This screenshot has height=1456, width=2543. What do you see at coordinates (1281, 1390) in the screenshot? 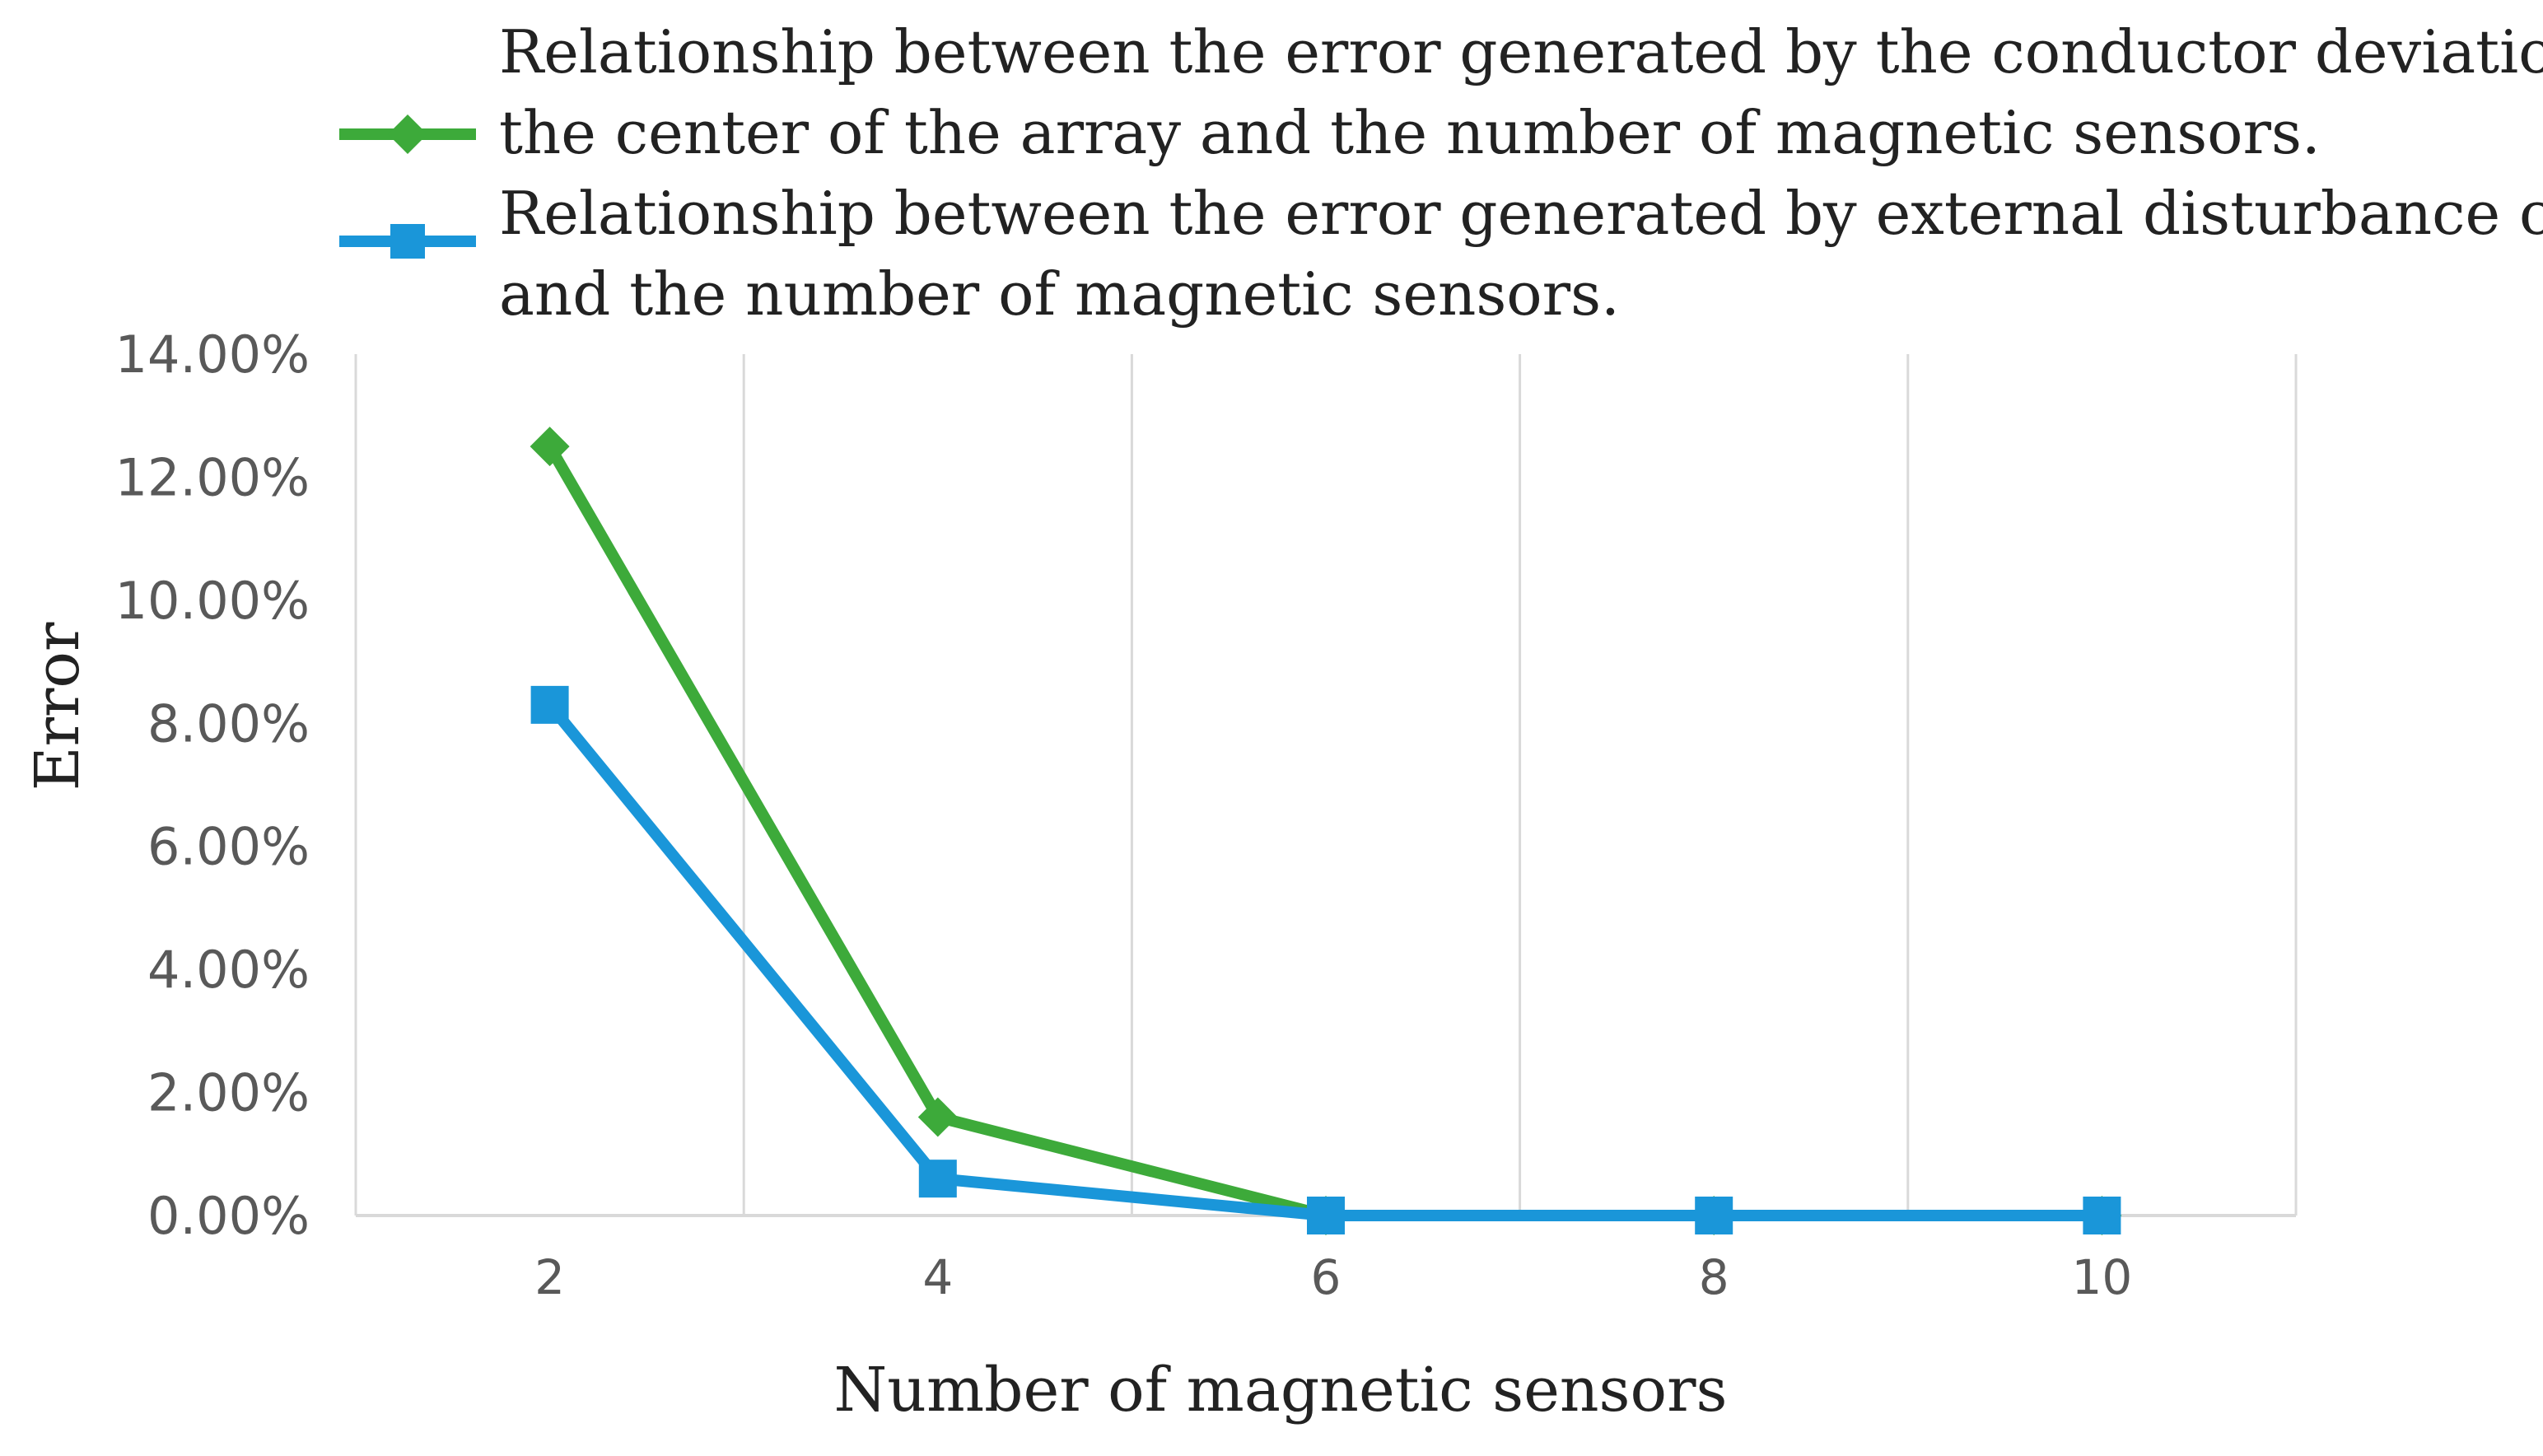
I see `x-axis-title: Number of magnetic sensors` at bounding box center [1281, 1390].